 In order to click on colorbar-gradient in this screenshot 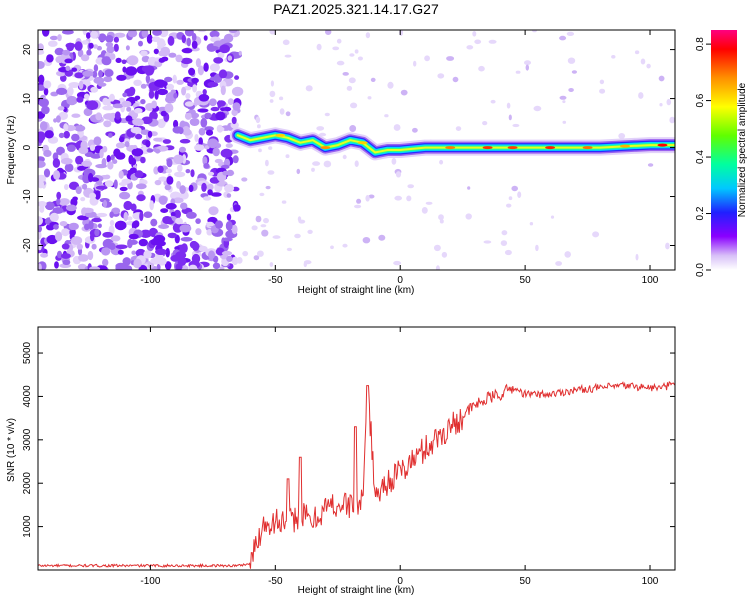, I will do `click(724, 150)`.